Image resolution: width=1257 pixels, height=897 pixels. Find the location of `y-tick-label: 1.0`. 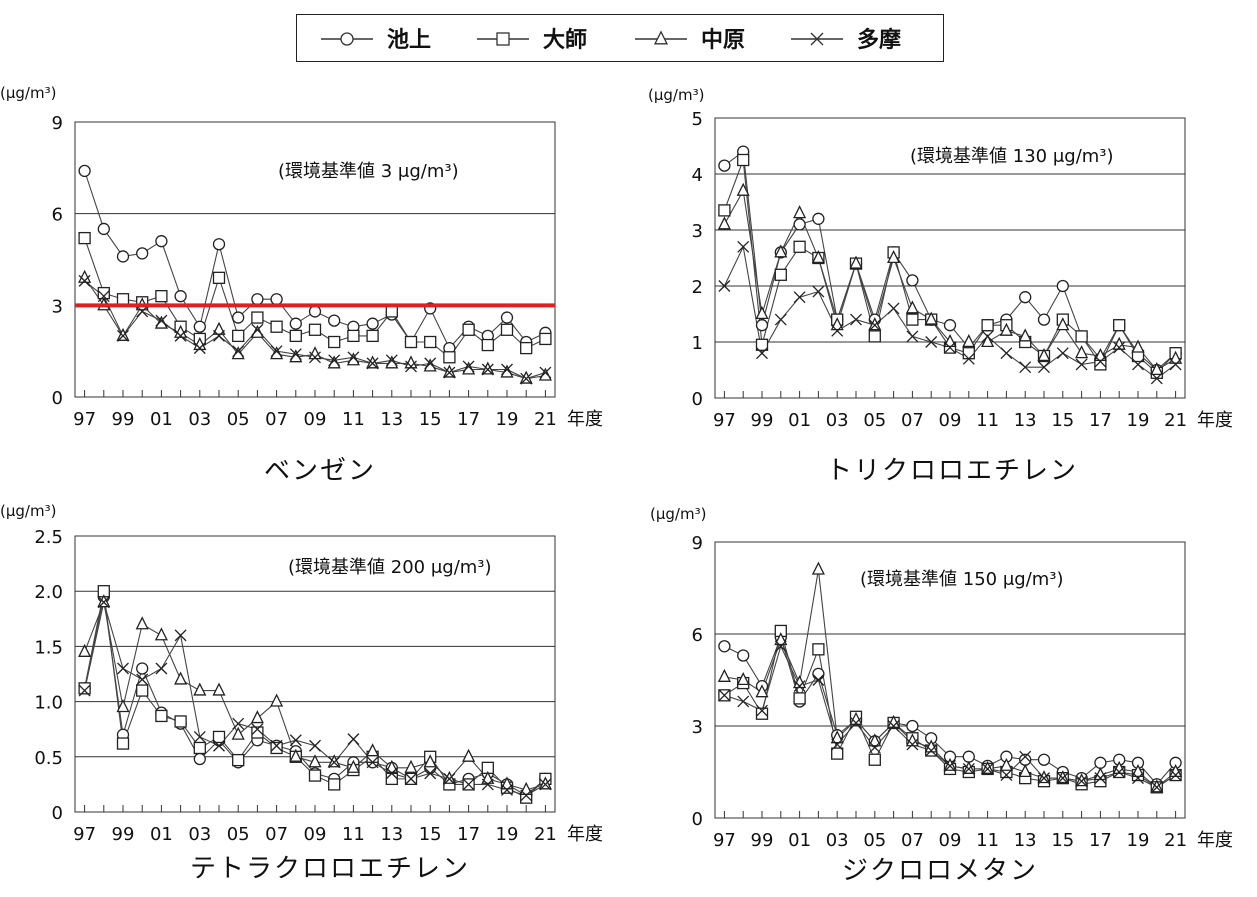

y-tick-label: 1.0 is located at coordinates (48, 703).